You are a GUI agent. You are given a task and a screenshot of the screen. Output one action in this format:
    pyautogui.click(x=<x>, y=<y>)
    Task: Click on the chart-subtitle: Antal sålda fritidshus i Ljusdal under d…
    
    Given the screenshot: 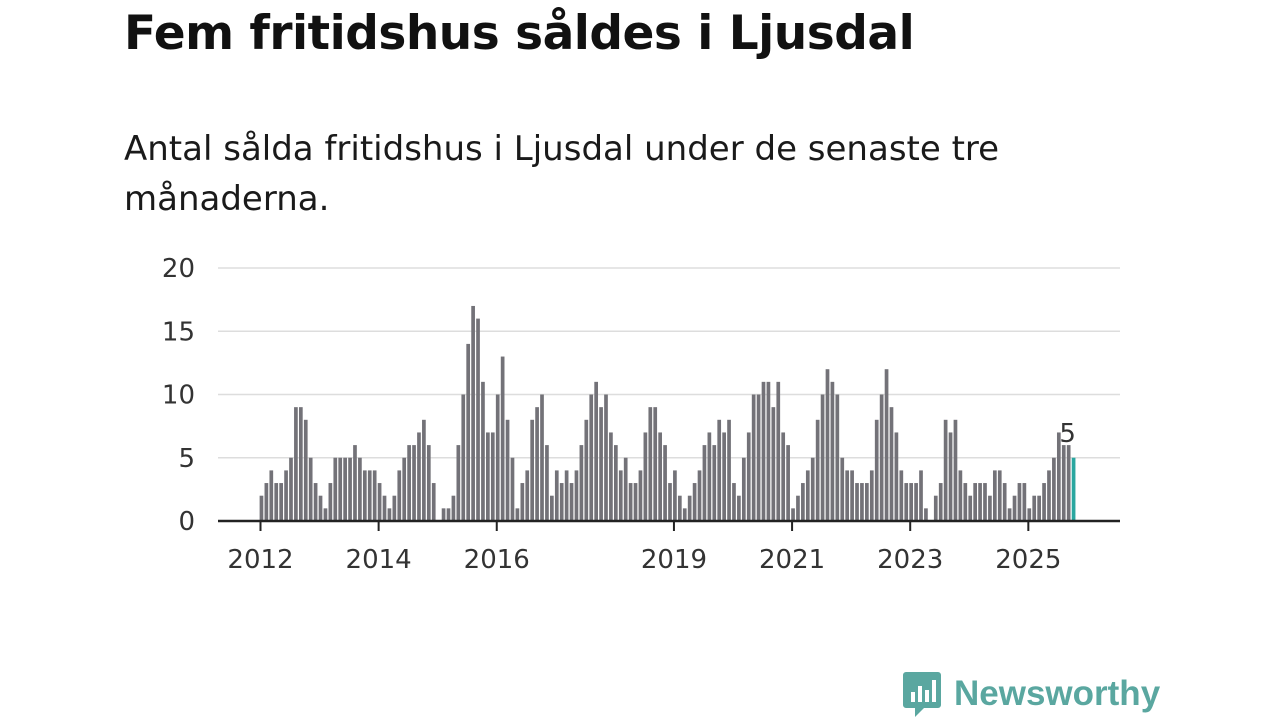 What is the action you would take?
    pyautogui.click(x=562, y=174)
    